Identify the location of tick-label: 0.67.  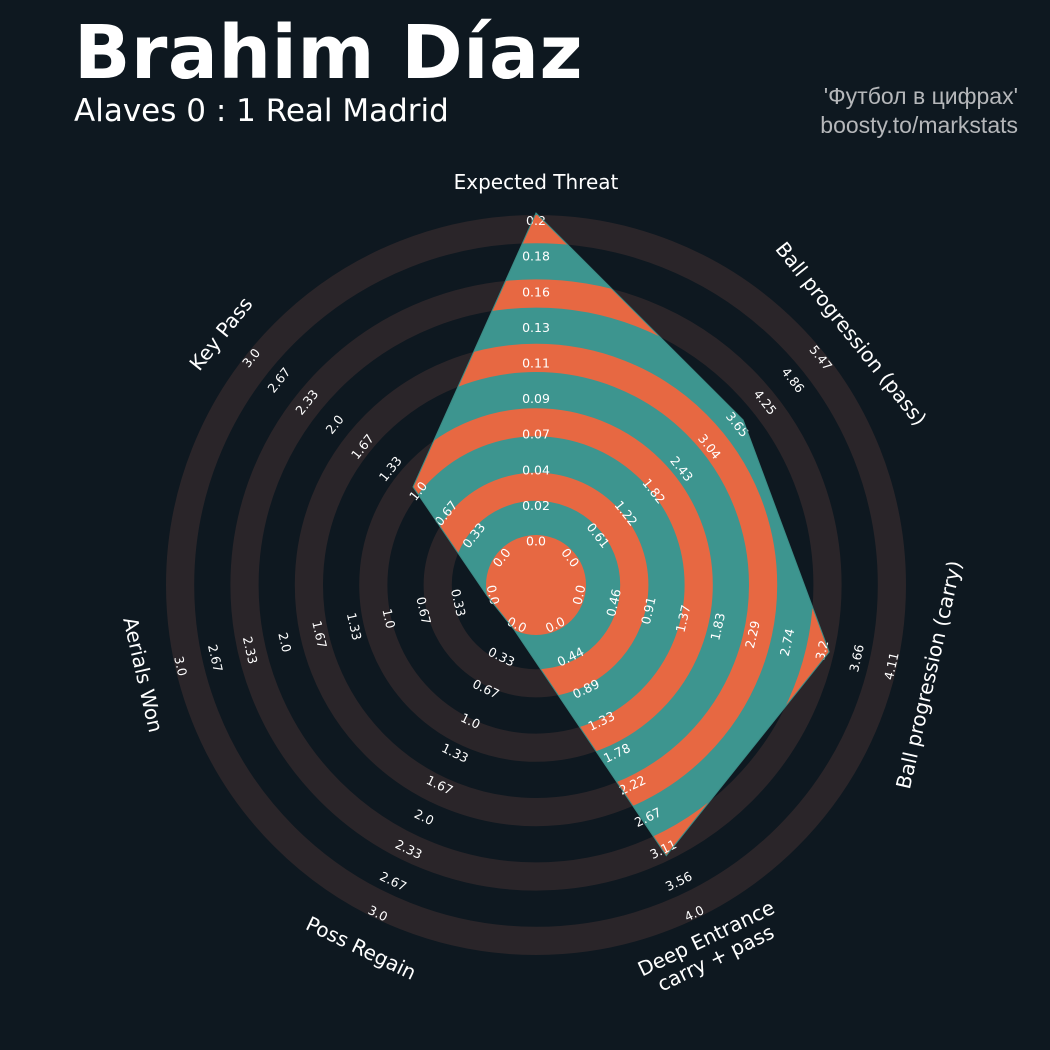
(423, 610).